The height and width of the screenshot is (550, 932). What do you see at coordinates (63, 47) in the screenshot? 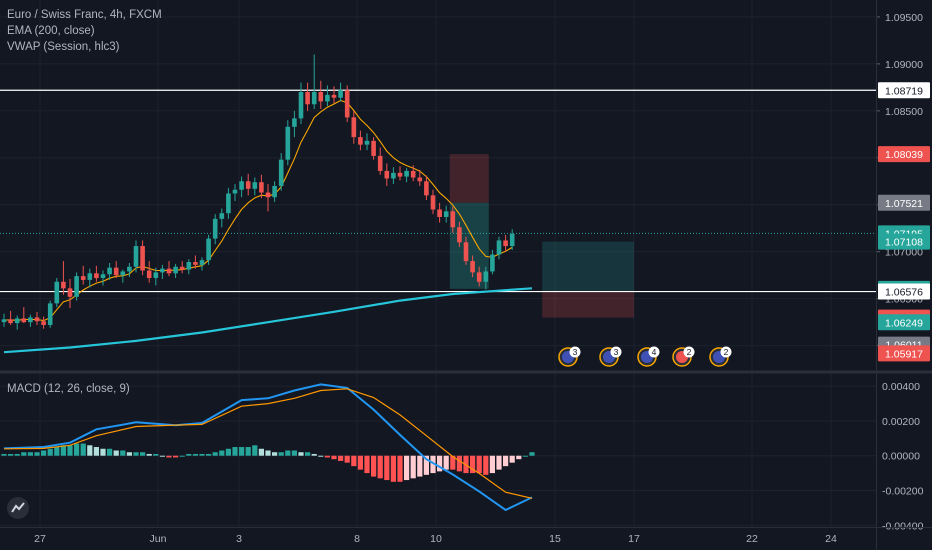
I see `vwap-legend: VWAP (Session, hlc3)` at bounding box center [63, 47].